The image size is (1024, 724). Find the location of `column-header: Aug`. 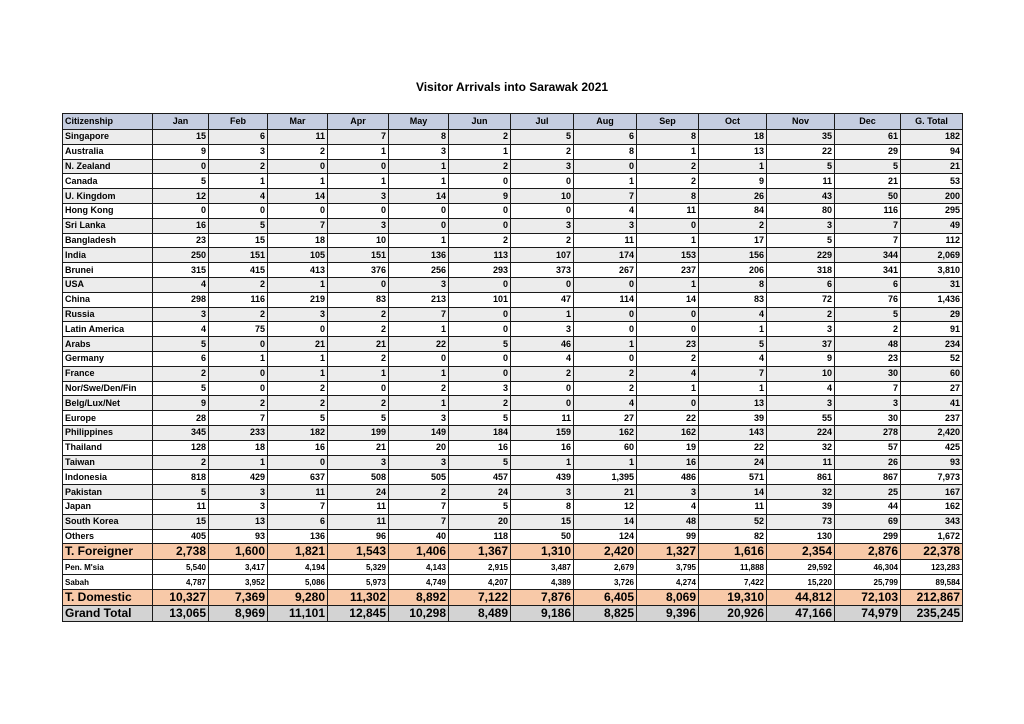

column-header: Aug is located at coordinates (605, 121).